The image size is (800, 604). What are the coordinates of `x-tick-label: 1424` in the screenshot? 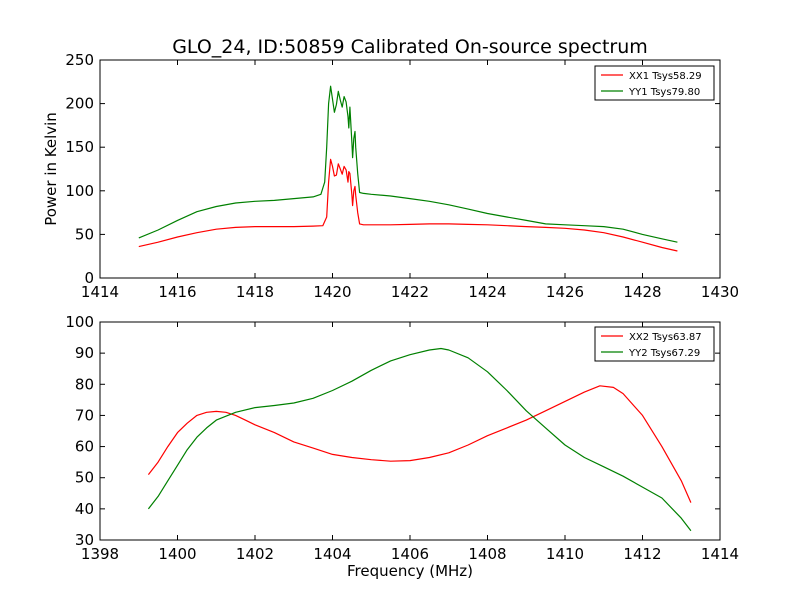 It's located at (487, 292).